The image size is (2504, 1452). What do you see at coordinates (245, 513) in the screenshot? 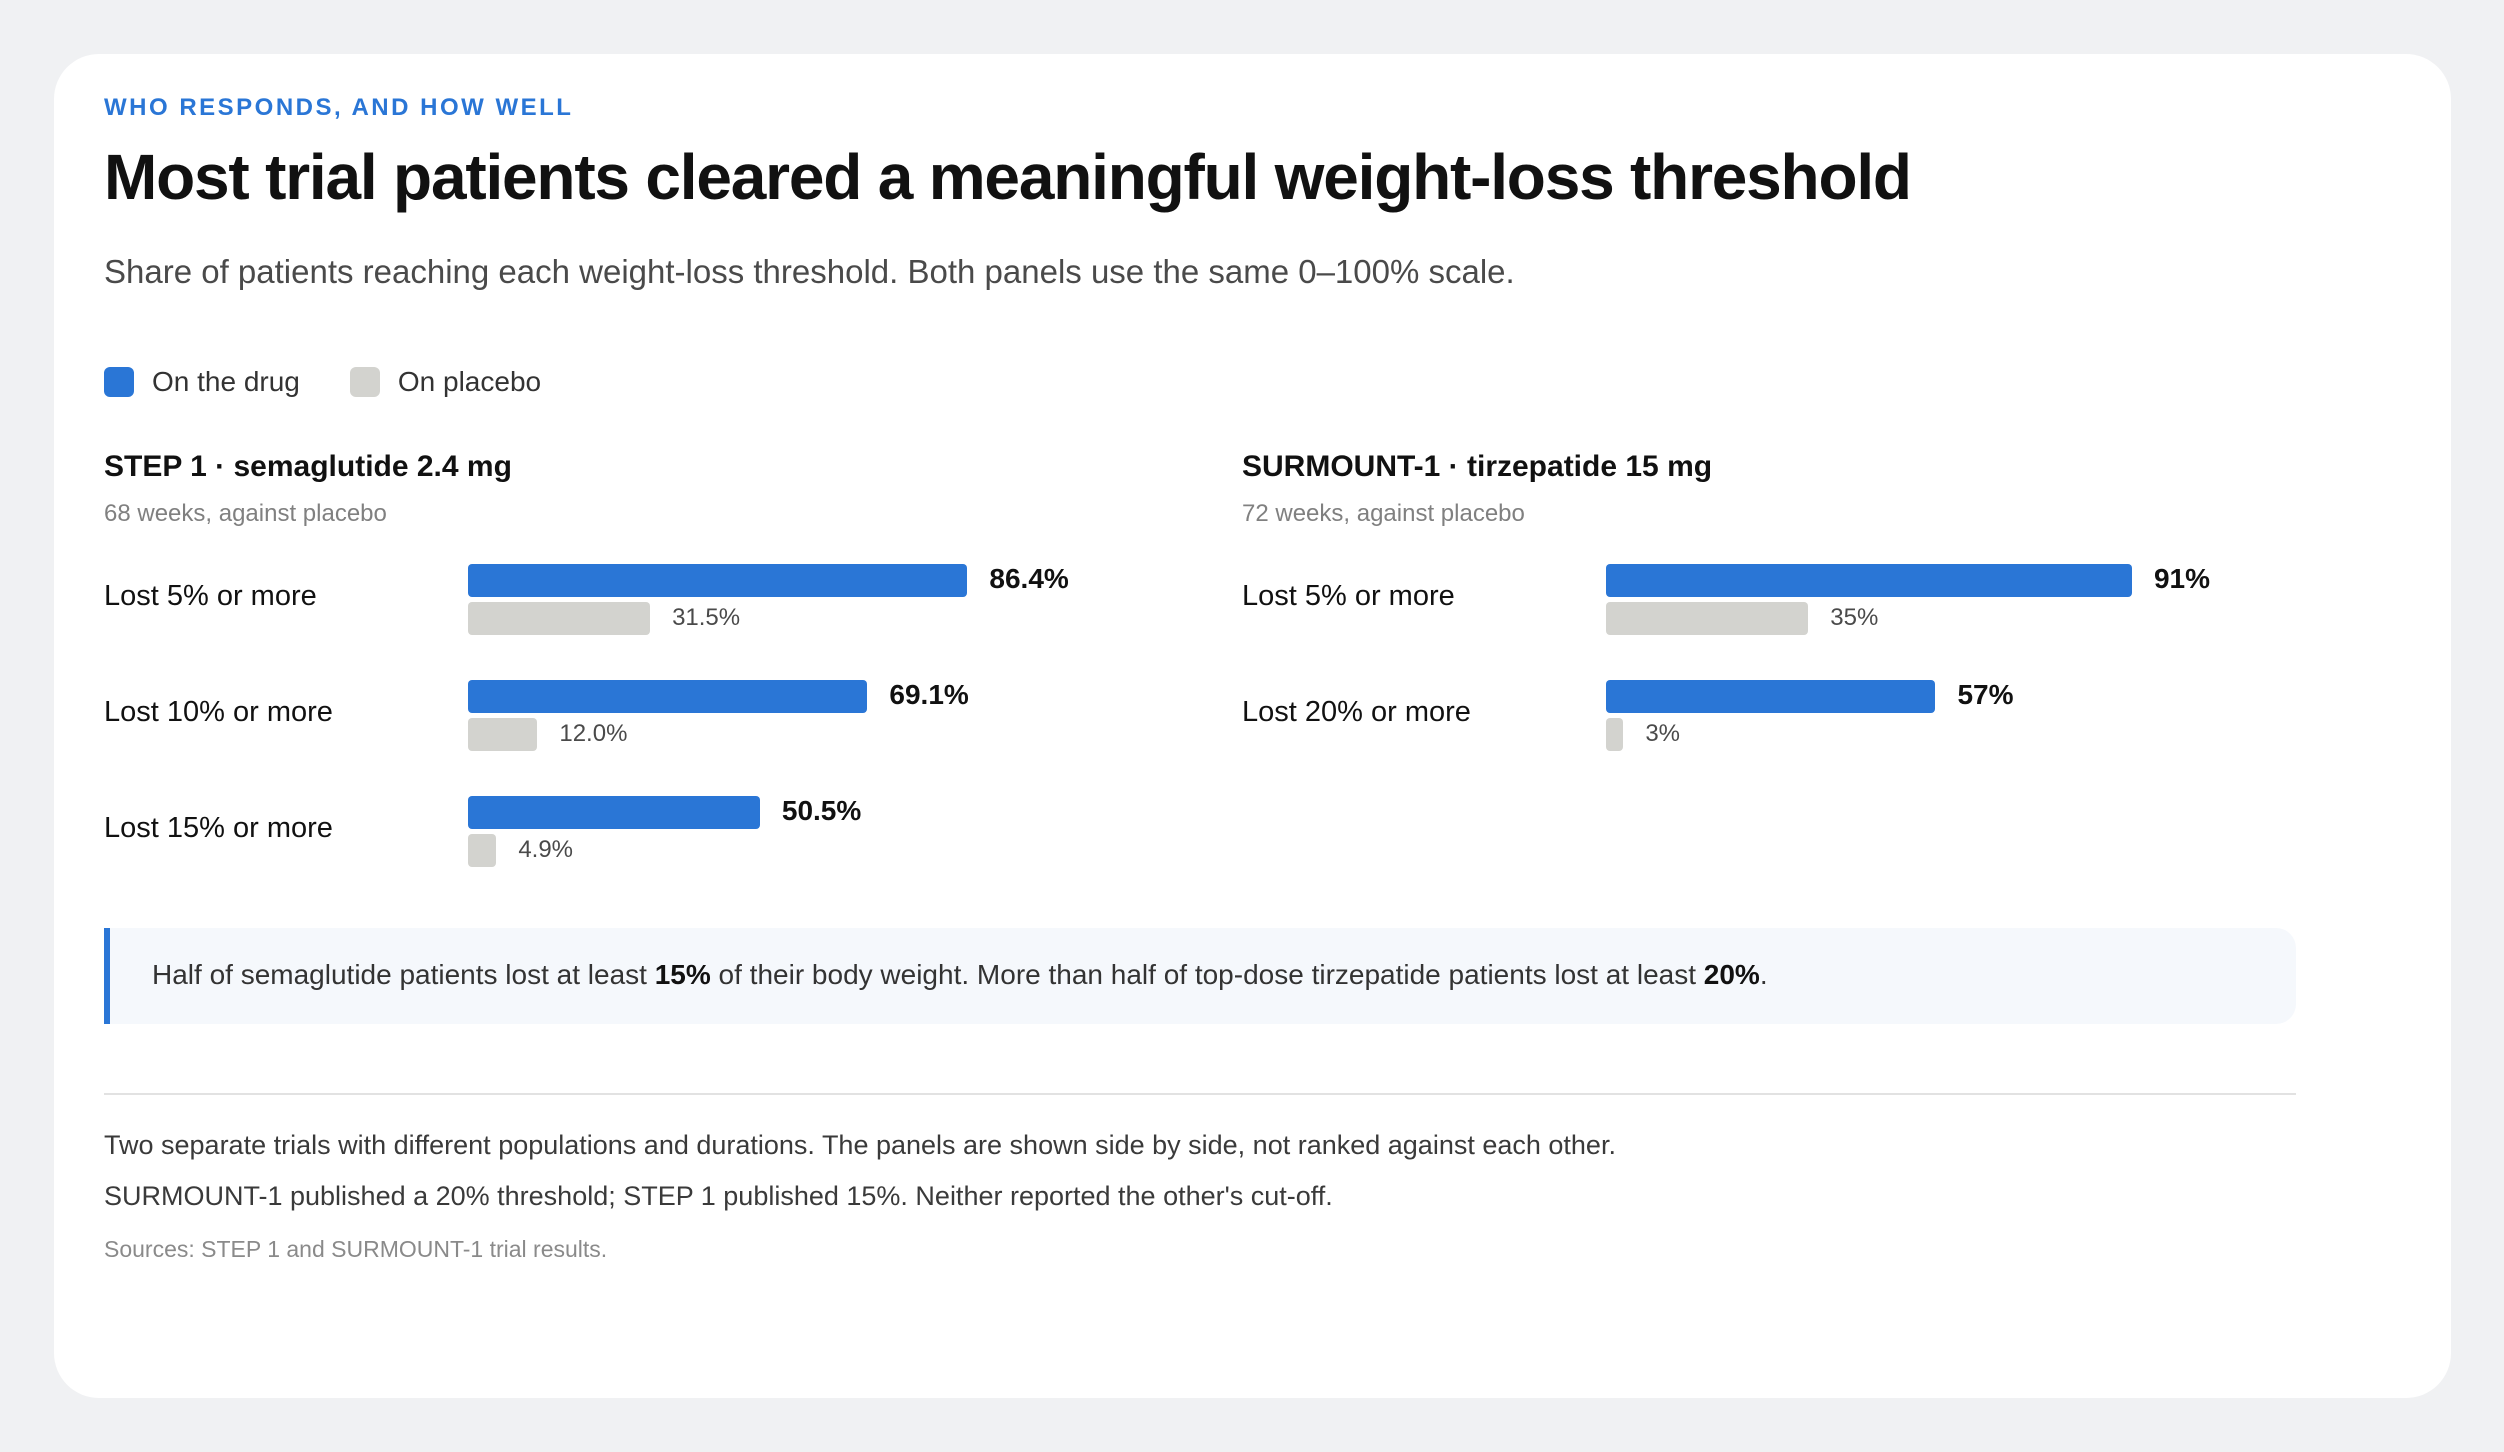
I see `panel-subtitle: 68 weeks, against placebo` at bounding box center [245, 513].